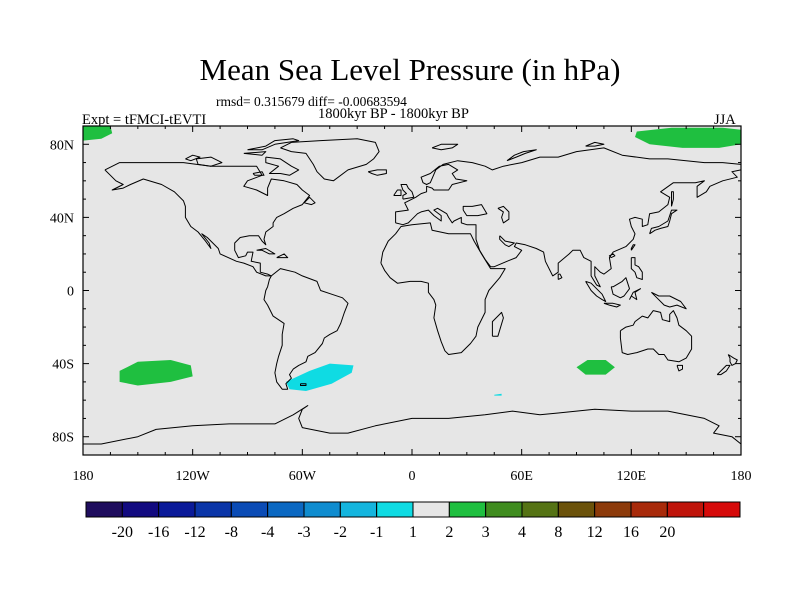 The image size is (800, 600). Describe the element at coordinates (632, 476) in the screenshot. I see `x-tick-label: 120E` at that location.